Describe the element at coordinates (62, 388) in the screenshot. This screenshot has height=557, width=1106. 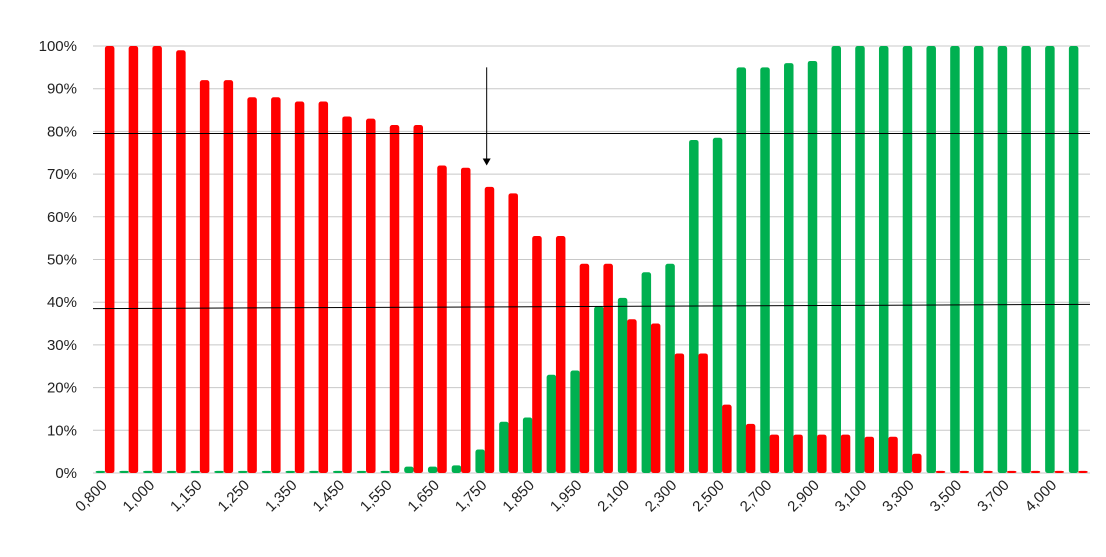
I see `y-tick-label: 20%` at that location.